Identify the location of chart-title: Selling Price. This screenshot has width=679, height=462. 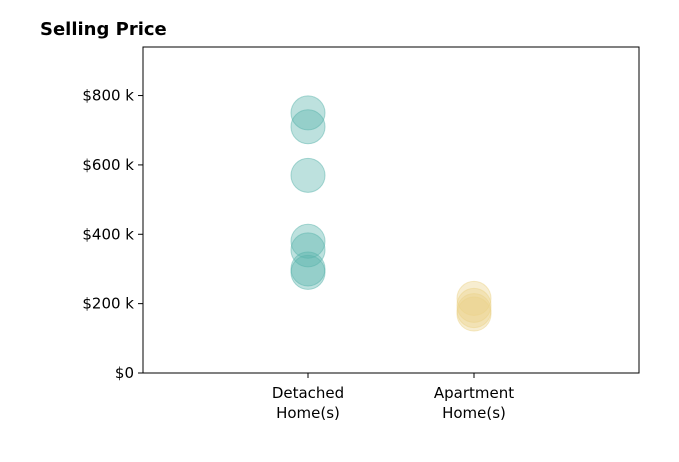
(103, 29).